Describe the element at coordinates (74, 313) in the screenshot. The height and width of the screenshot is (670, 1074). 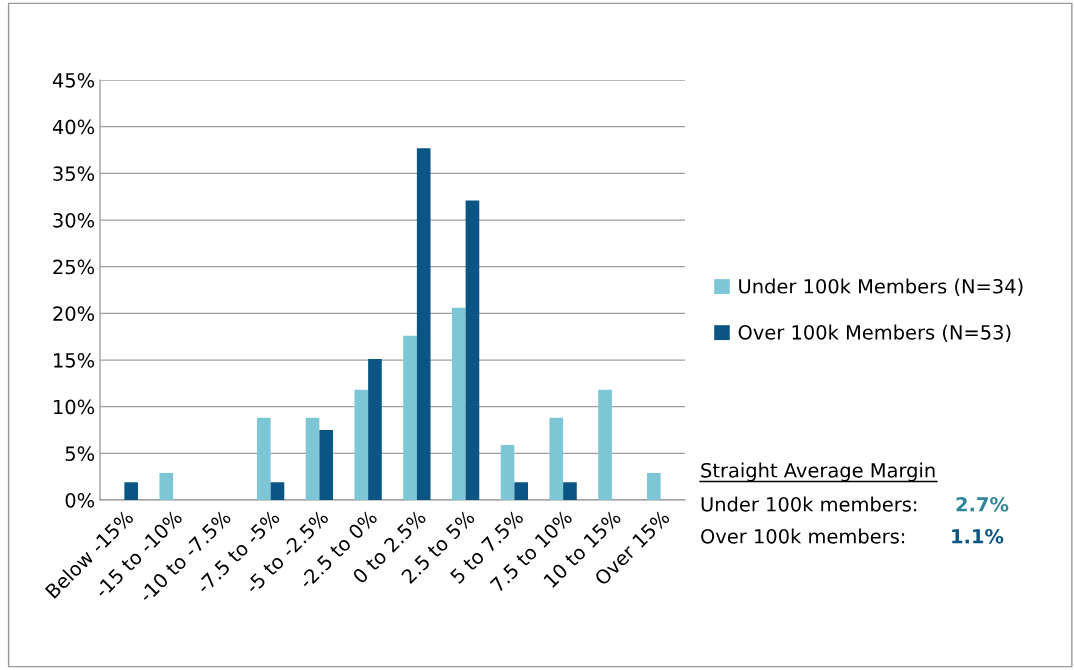
I see `y-tick-label: 20%` at that location.